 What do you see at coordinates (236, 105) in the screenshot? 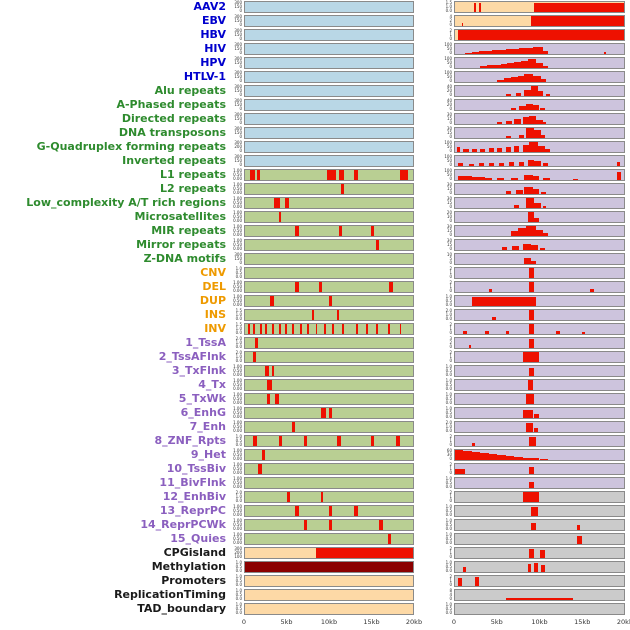
I see `y-axis-ticks-left: 300 150 0` at bounding box center [236, 105].